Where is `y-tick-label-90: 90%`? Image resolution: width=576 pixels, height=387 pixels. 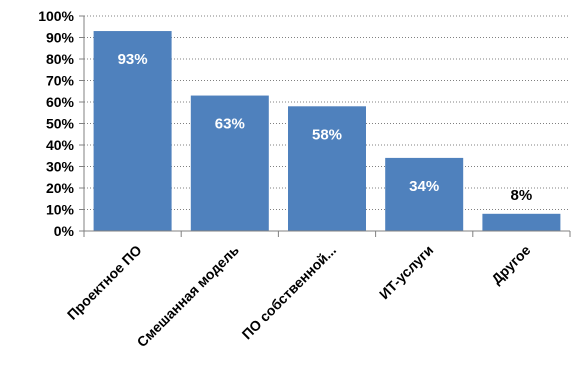
y-tick-label-90: 90% is located at coordinates (60, 38).